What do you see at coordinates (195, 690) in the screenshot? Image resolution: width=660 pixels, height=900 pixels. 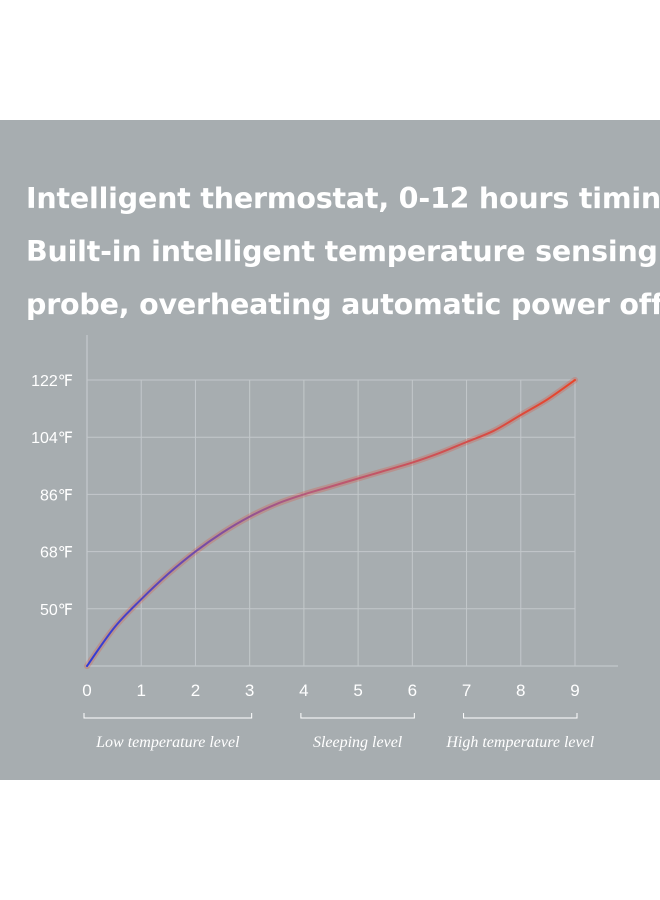 I see `x-tick-label: 2` at bounding box center [195, 690].